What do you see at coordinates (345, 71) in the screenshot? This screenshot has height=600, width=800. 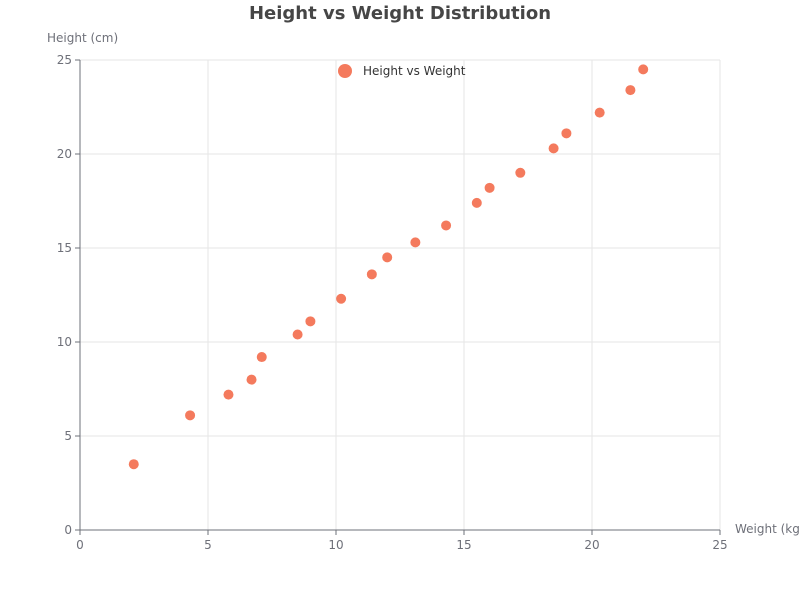 I see `legend-marker` at bounding box center [345, 71].